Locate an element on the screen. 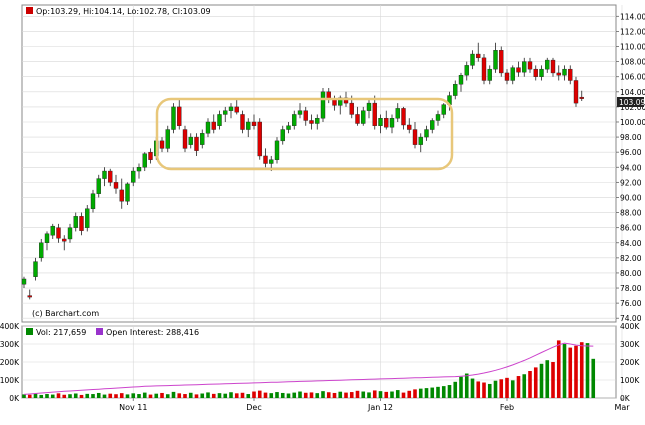 This screenshot has width=645, height=425. consolidation-highlight-box is located at coordinates (304, 134).